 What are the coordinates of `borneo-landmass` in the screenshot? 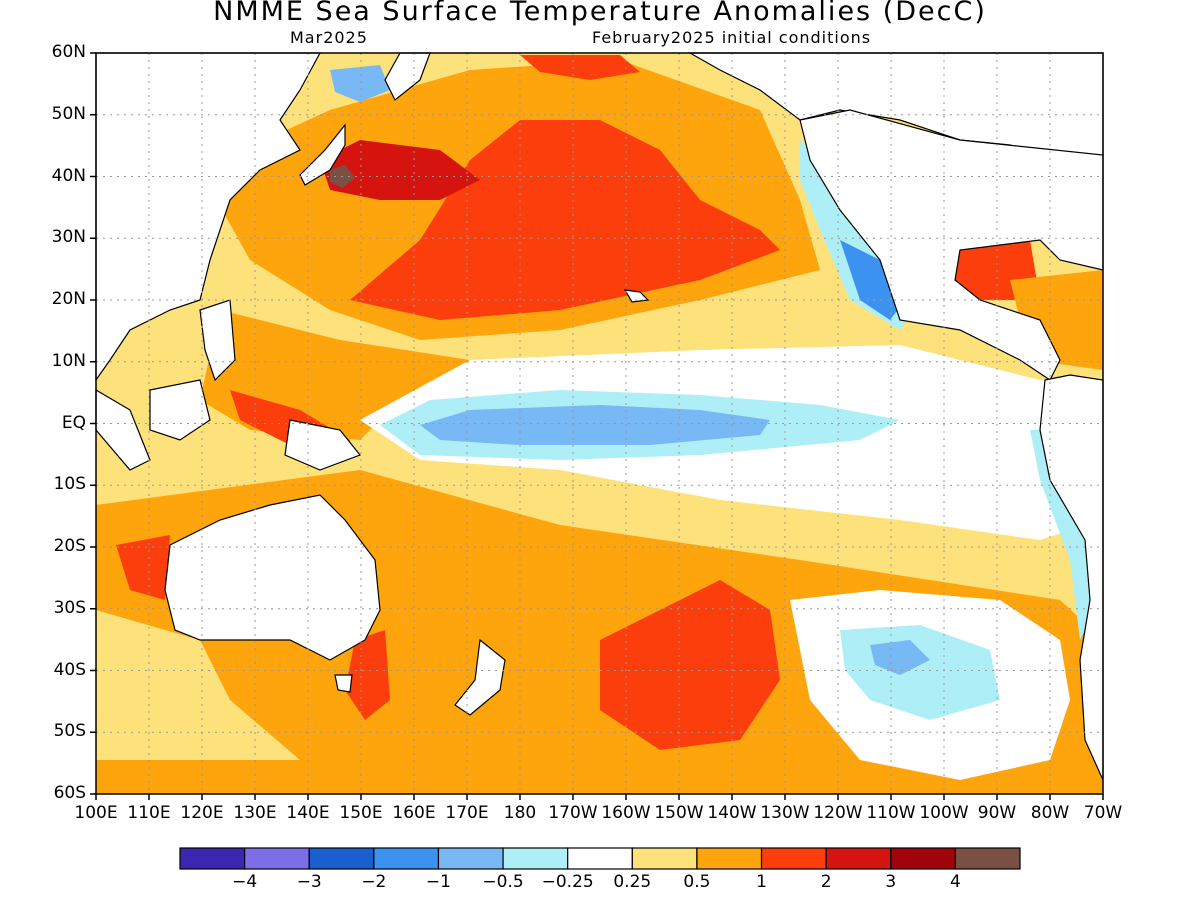 It's located at (180, 410).